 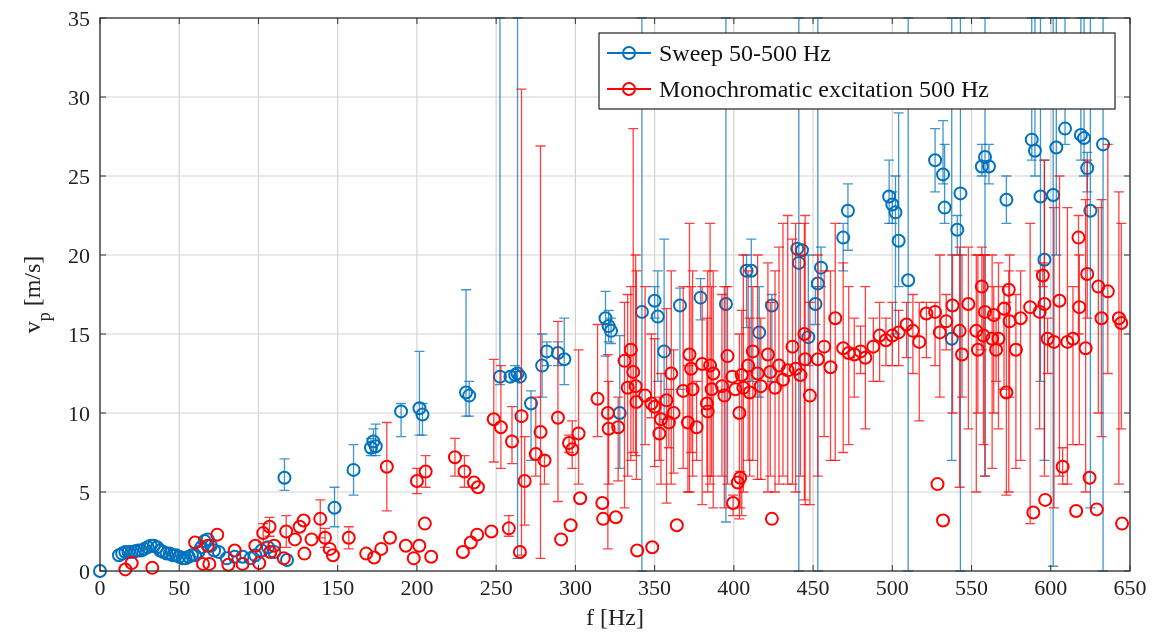 What do you see at coordinates (1051, 587) in the screenshot?
I see `x-tick-label: 600` at bounding box center [1051, 587].